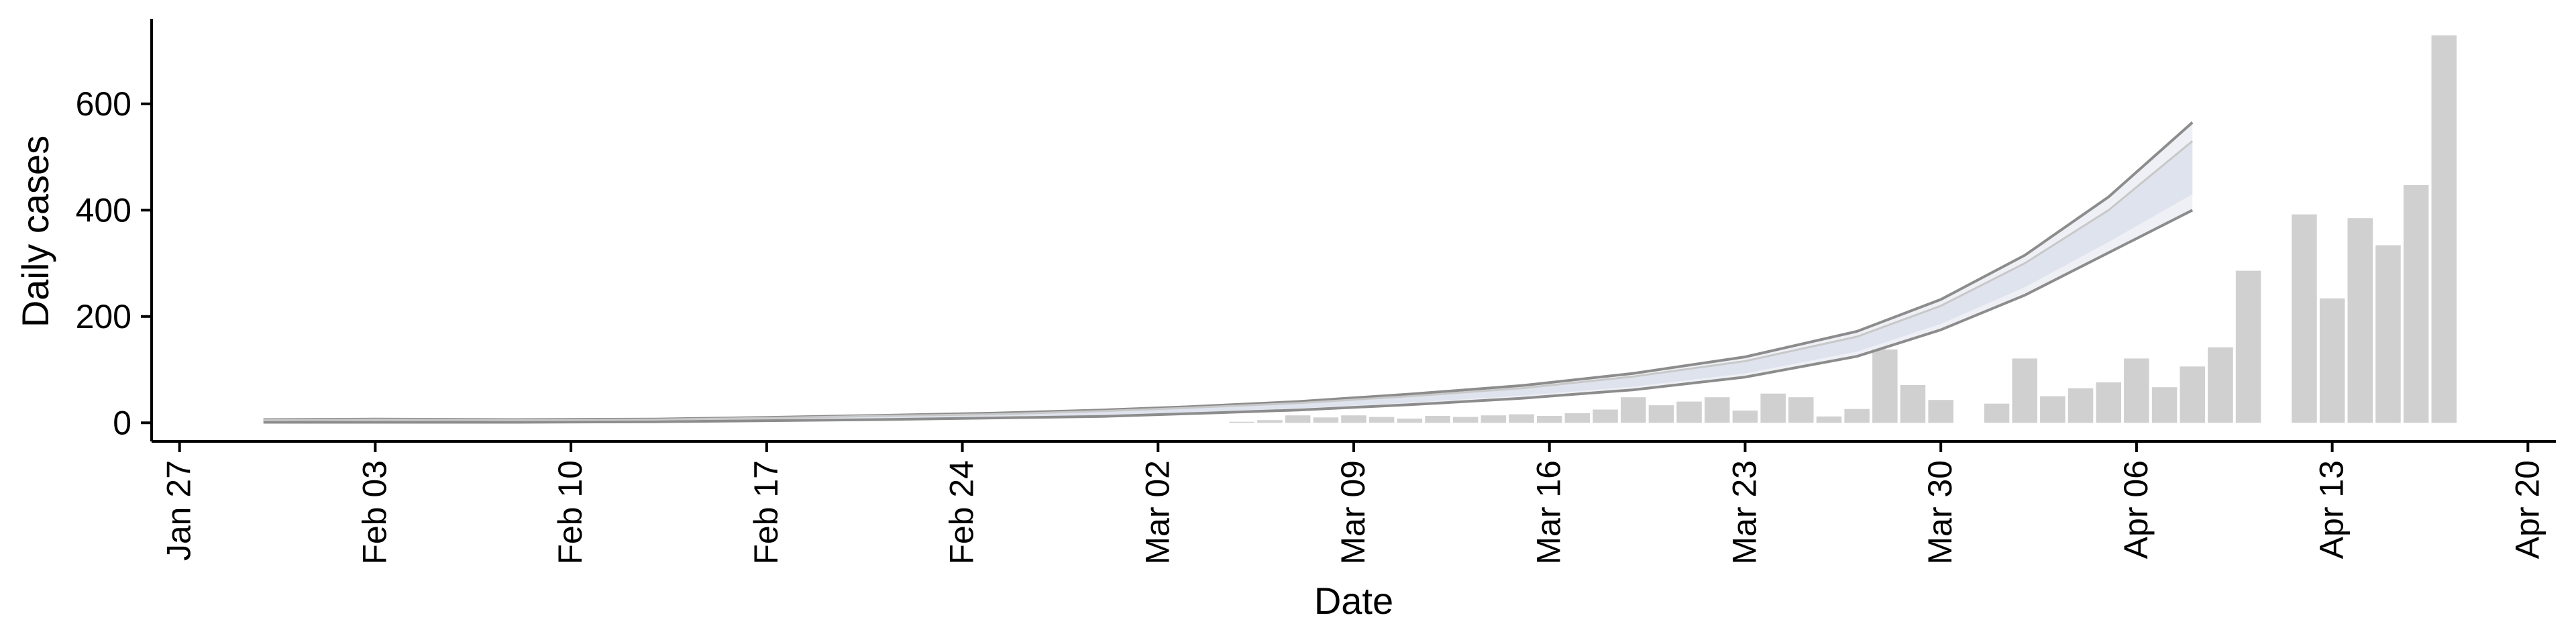 This screenshot has width=2576, height=644. I want to click on x-tick-label-2020-03-30: Mar 30, so click(1940, 512).